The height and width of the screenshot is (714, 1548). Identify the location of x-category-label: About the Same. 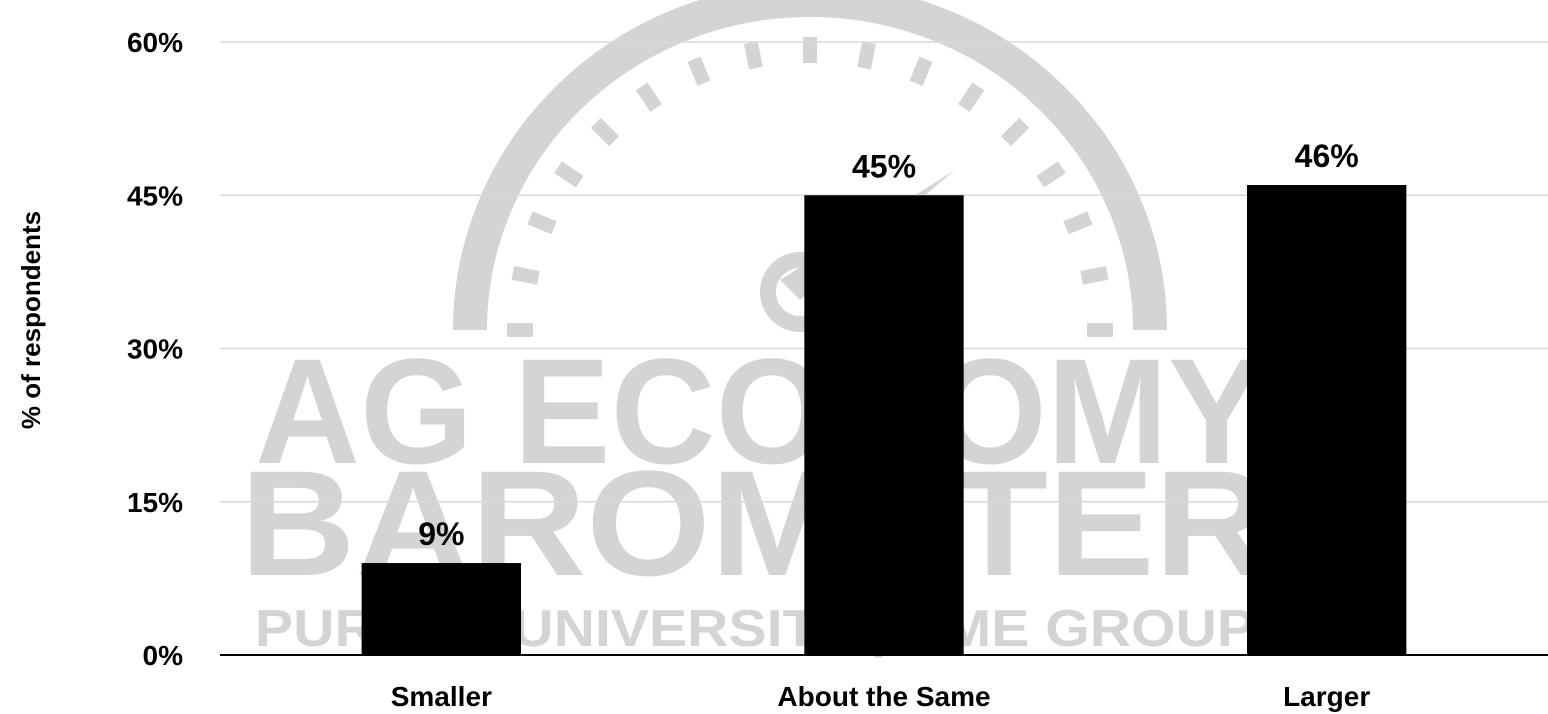
(883, 696).